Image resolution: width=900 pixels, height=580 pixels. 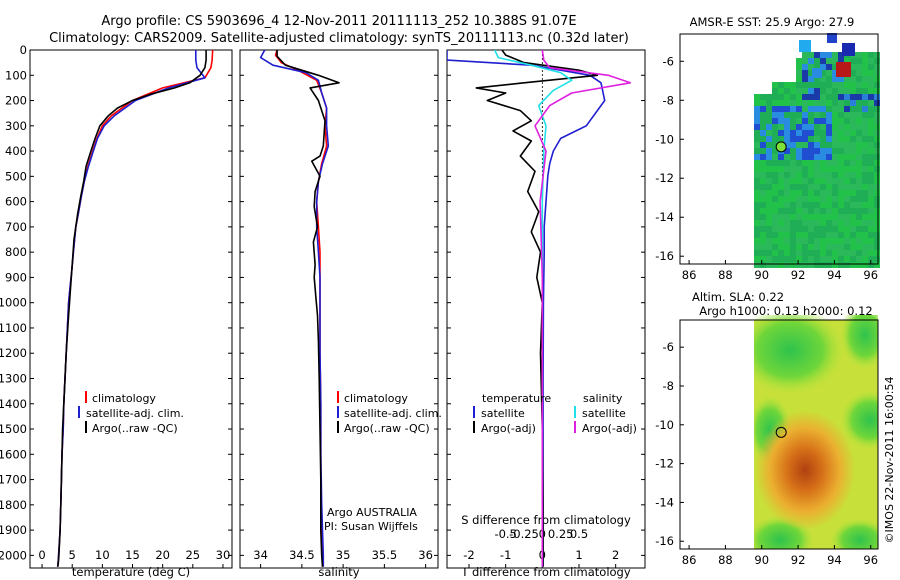 What do you see at coordinates (302, 555) in the screenshot?
I see `x-tick-label: 34.5` at bounding box center [302, 555].